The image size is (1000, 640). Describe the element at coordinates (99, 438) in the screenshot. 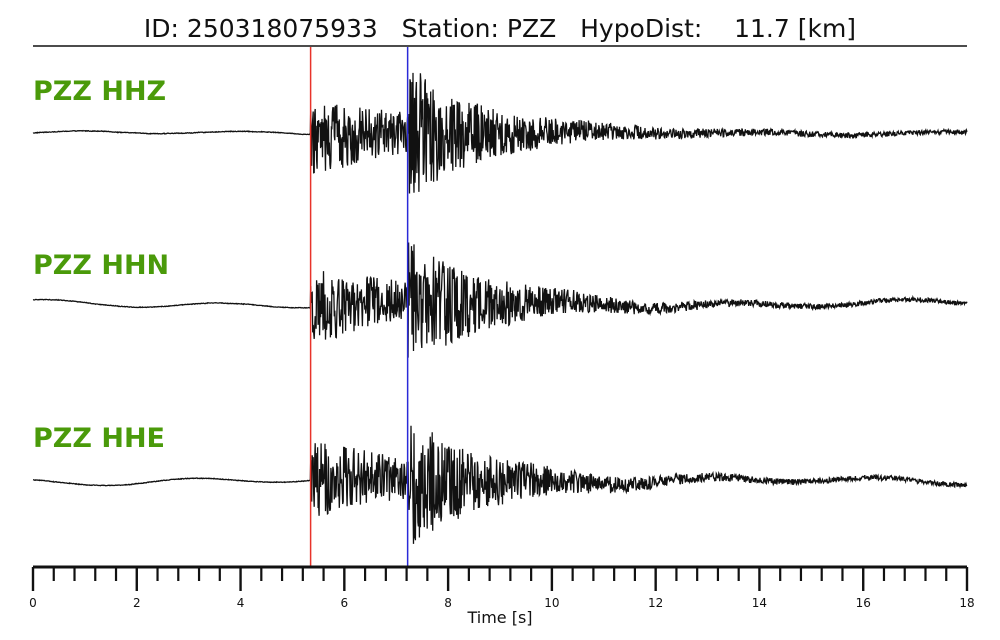

I see `trace-label: PZZ HHE` at that location.